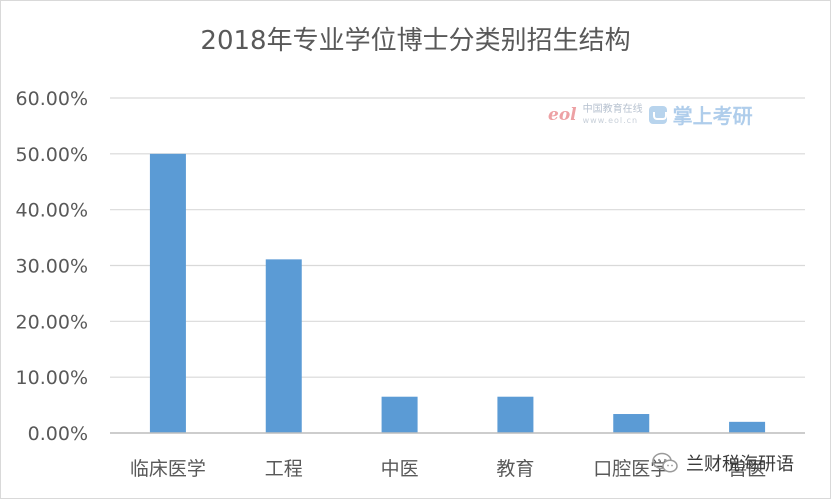 This screenshot has width=831, height=499. What do you see at coordinates (52, 155) in the screenshot?
I see `y-tick-label: 50.00%` at bounding box center [52, 155].